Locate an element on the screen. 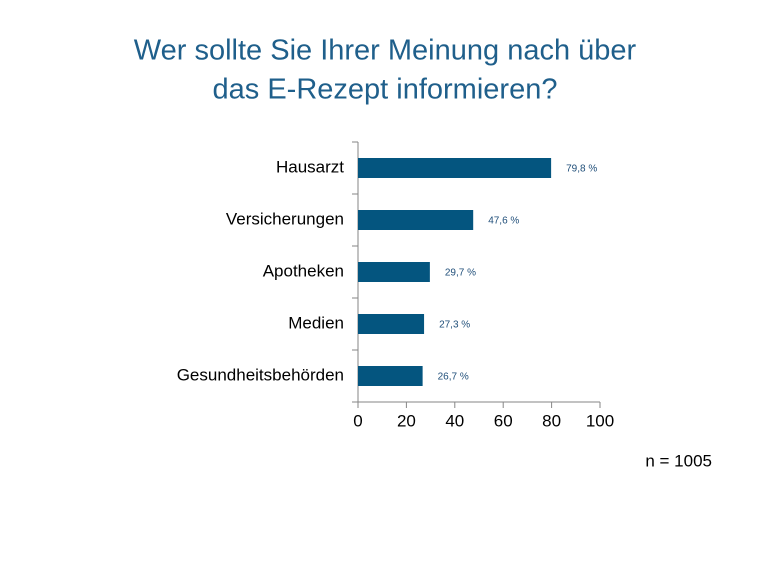  y-tick-label: Hausarzt is located at coordinates (310, 166).